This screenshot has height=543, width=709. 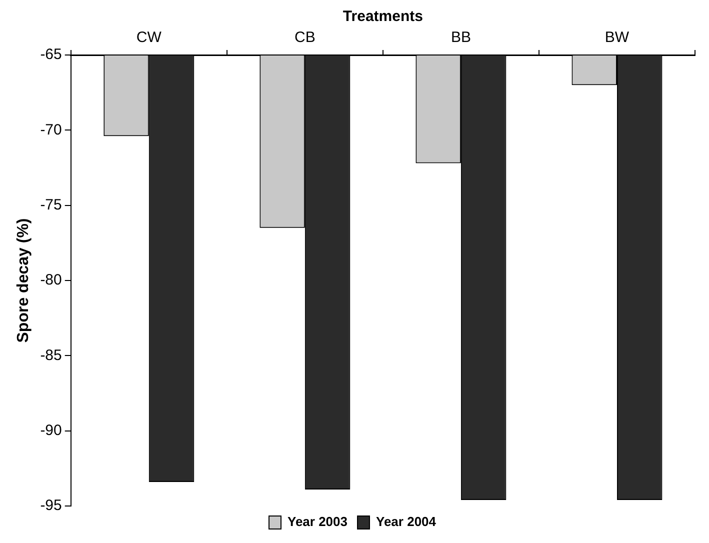 I want to click on x-tick-label: BW, so click(x=617, y=37).